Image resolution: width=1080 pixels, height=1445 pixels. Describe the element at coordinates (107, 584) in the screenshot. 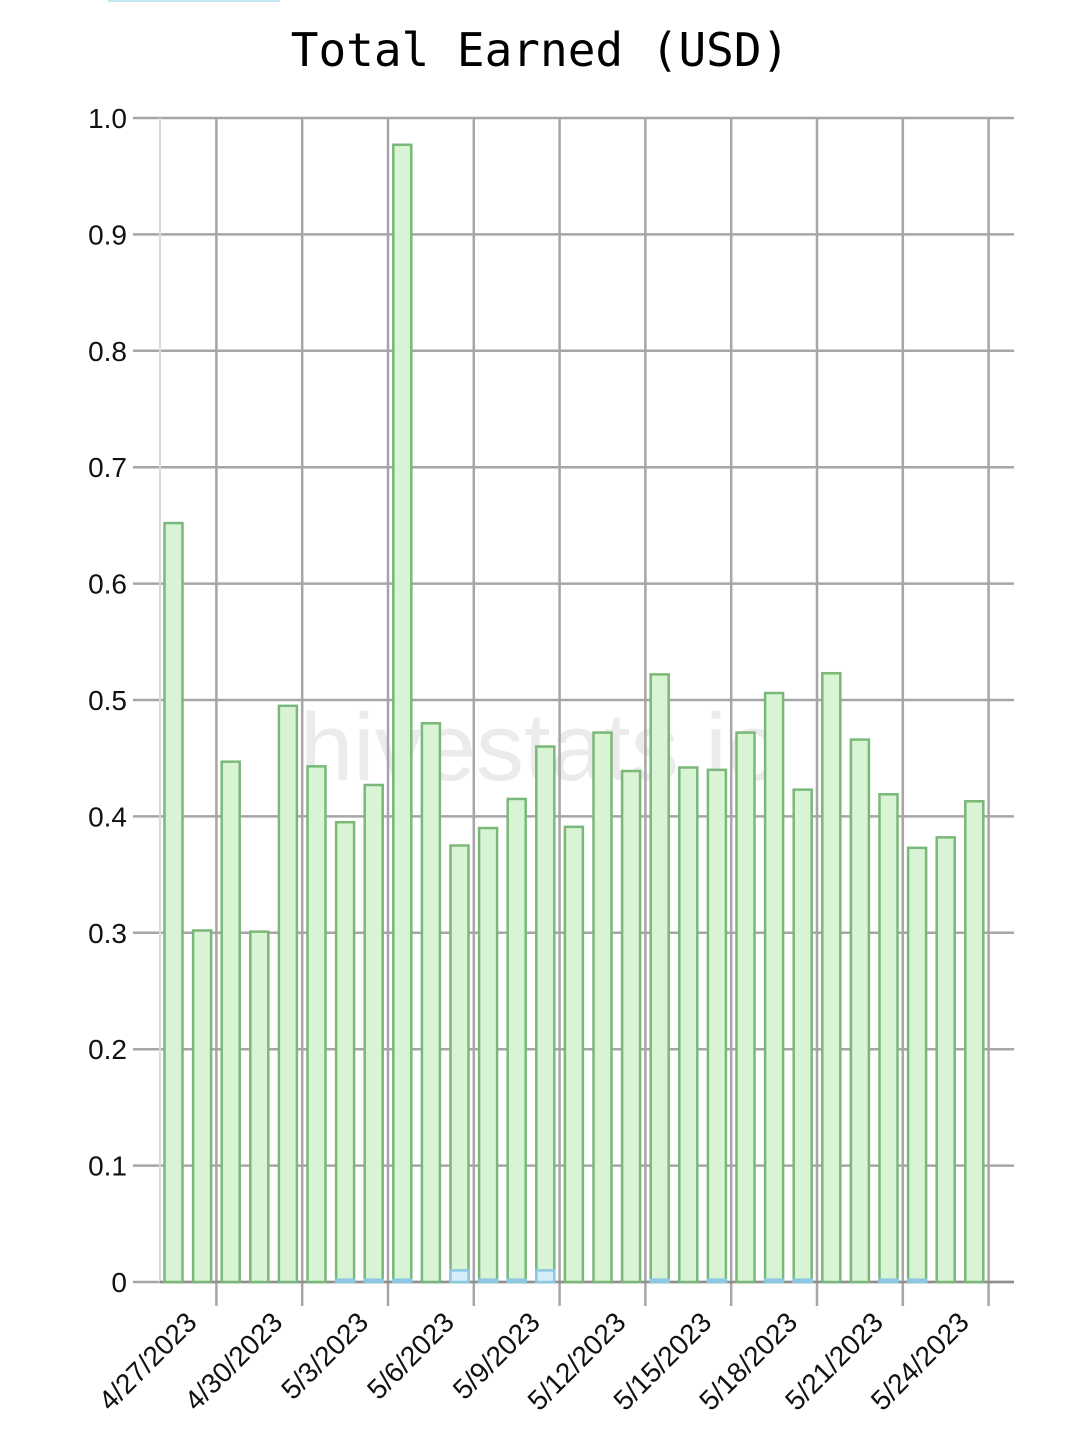

I see `y-tick-label: 0.6` at that location.